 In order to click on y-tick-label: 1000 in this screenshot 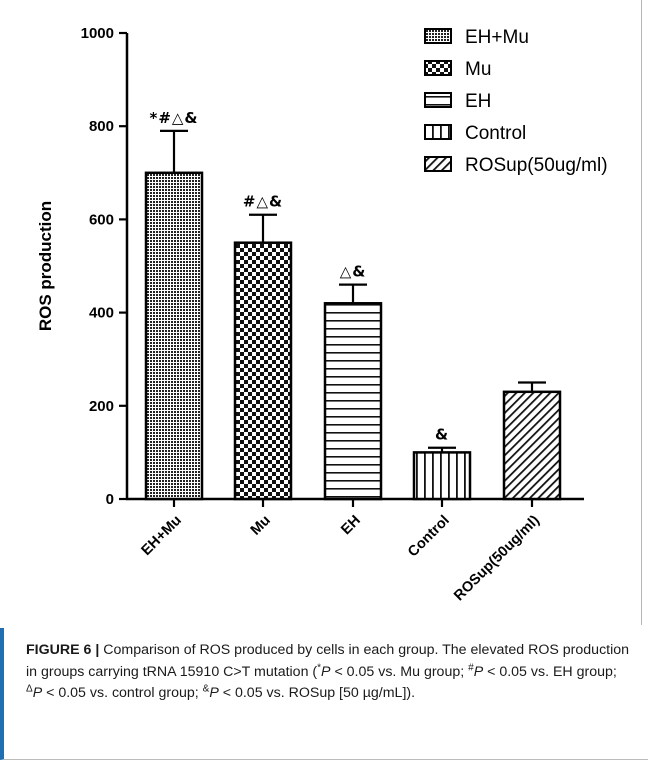, I will do `click(97, 33)`.